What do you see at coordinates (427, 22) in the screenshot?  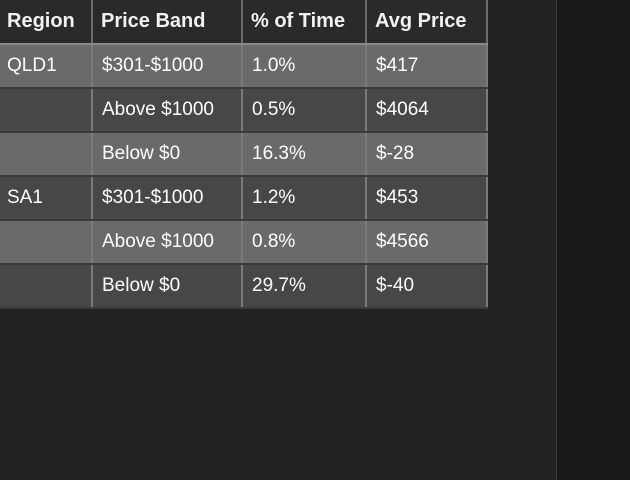 I see `column-header-avg-price: Avg Price` at bounding box center [427, 22].